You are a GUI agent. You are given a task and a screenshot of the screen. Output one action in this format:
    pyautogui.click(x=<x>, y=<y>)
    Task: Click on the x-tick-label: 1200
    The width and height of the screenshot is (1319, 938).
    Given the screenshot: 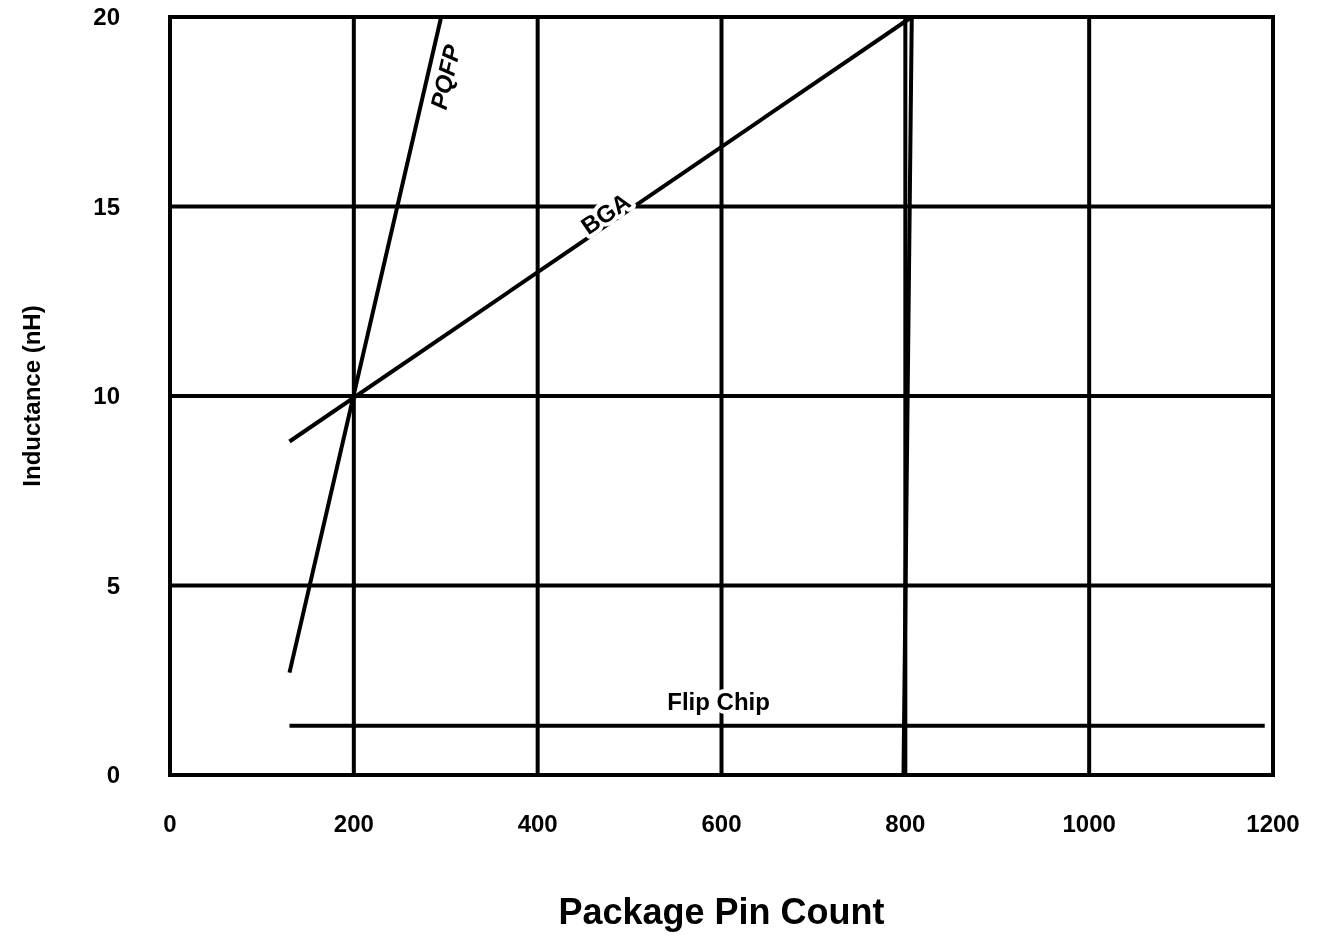 What is the action you would take?
    pyautogui.click(x=1273, y=823)
    